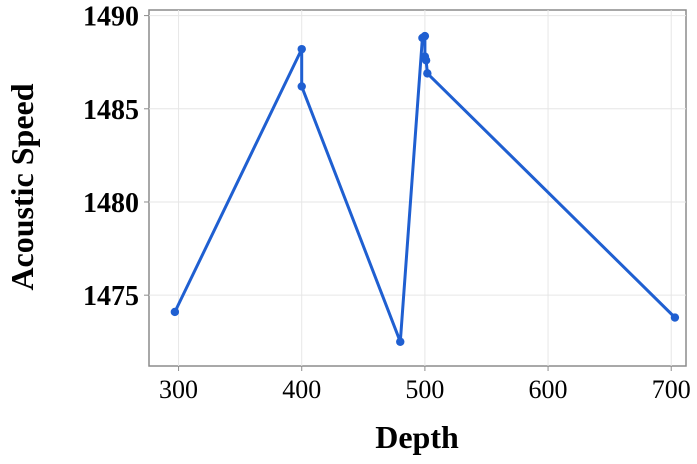  I want to click on x-tick-label: 500, so click(424, 389).